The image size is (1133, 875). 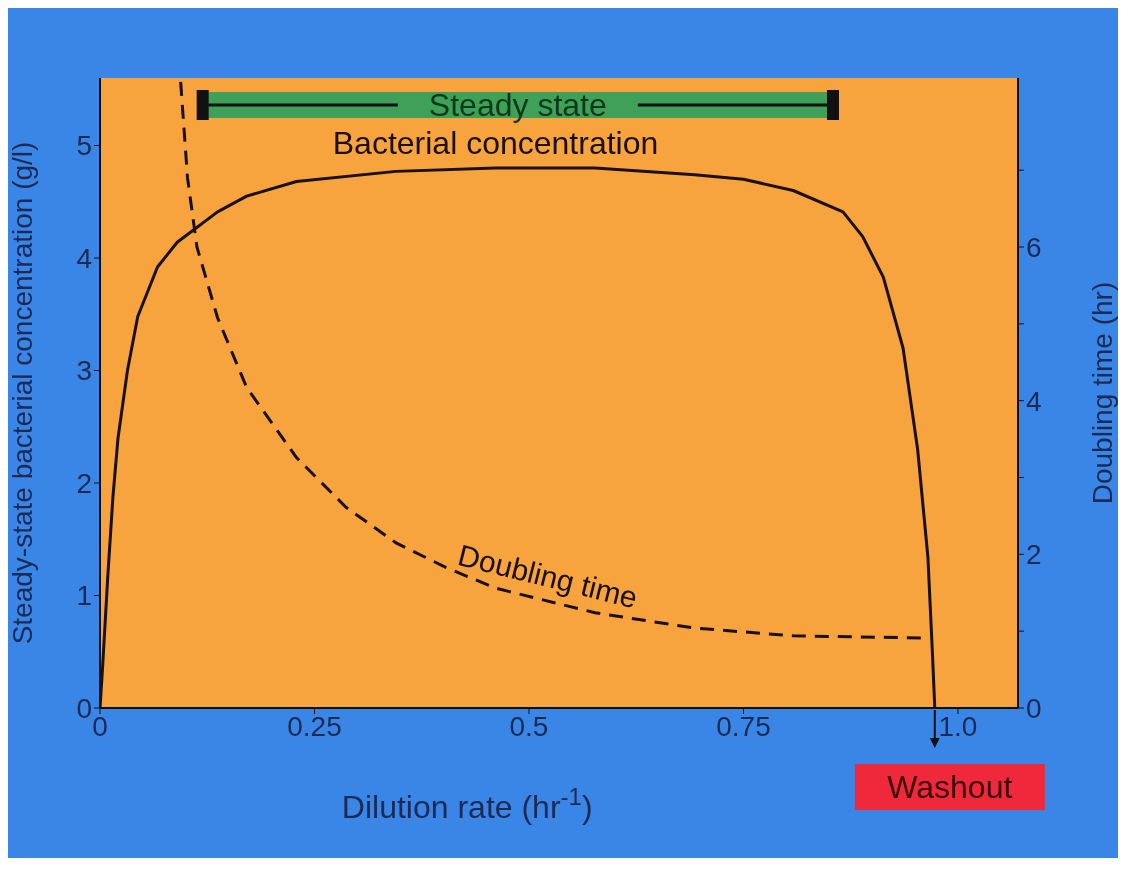 I want to click on y-axis-title: Steady-state bacterial concentration (g/l), so click(x=22, y=393).